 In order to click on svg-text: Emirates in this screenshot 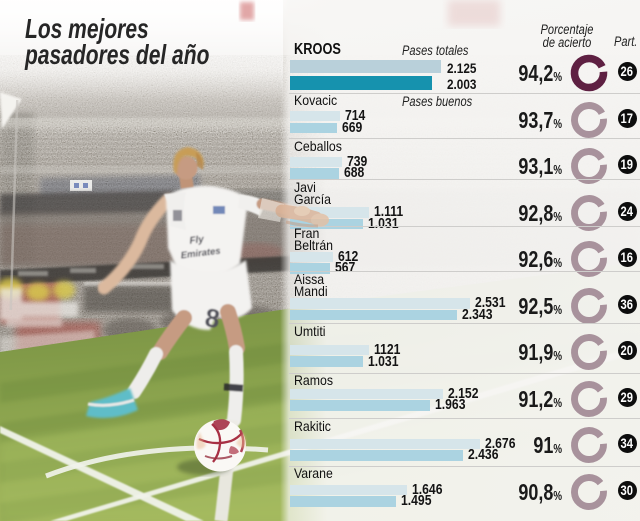, I will do `click(200, 254)`.